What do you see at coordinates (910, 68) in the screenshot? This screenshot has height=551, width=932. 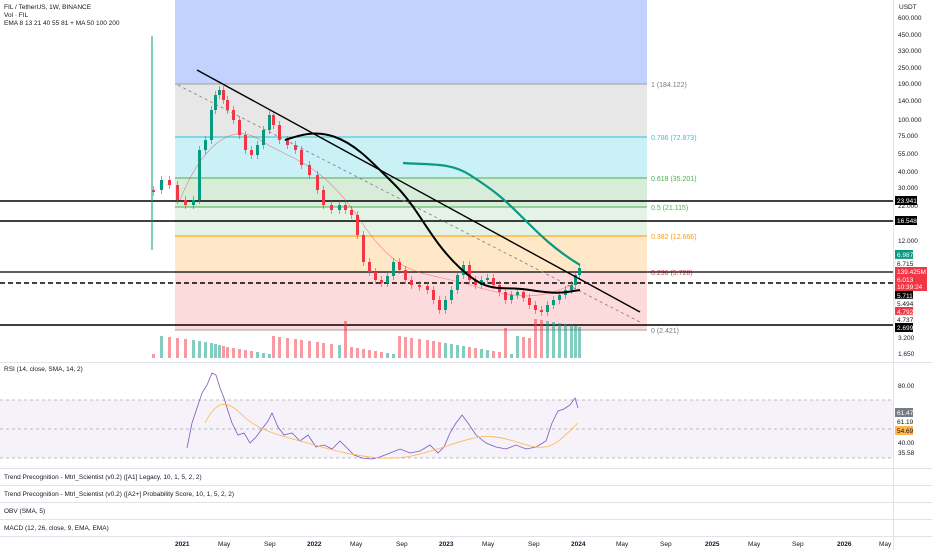 I see `price-scale-label: 250.000` at bounding box center [910, 68].